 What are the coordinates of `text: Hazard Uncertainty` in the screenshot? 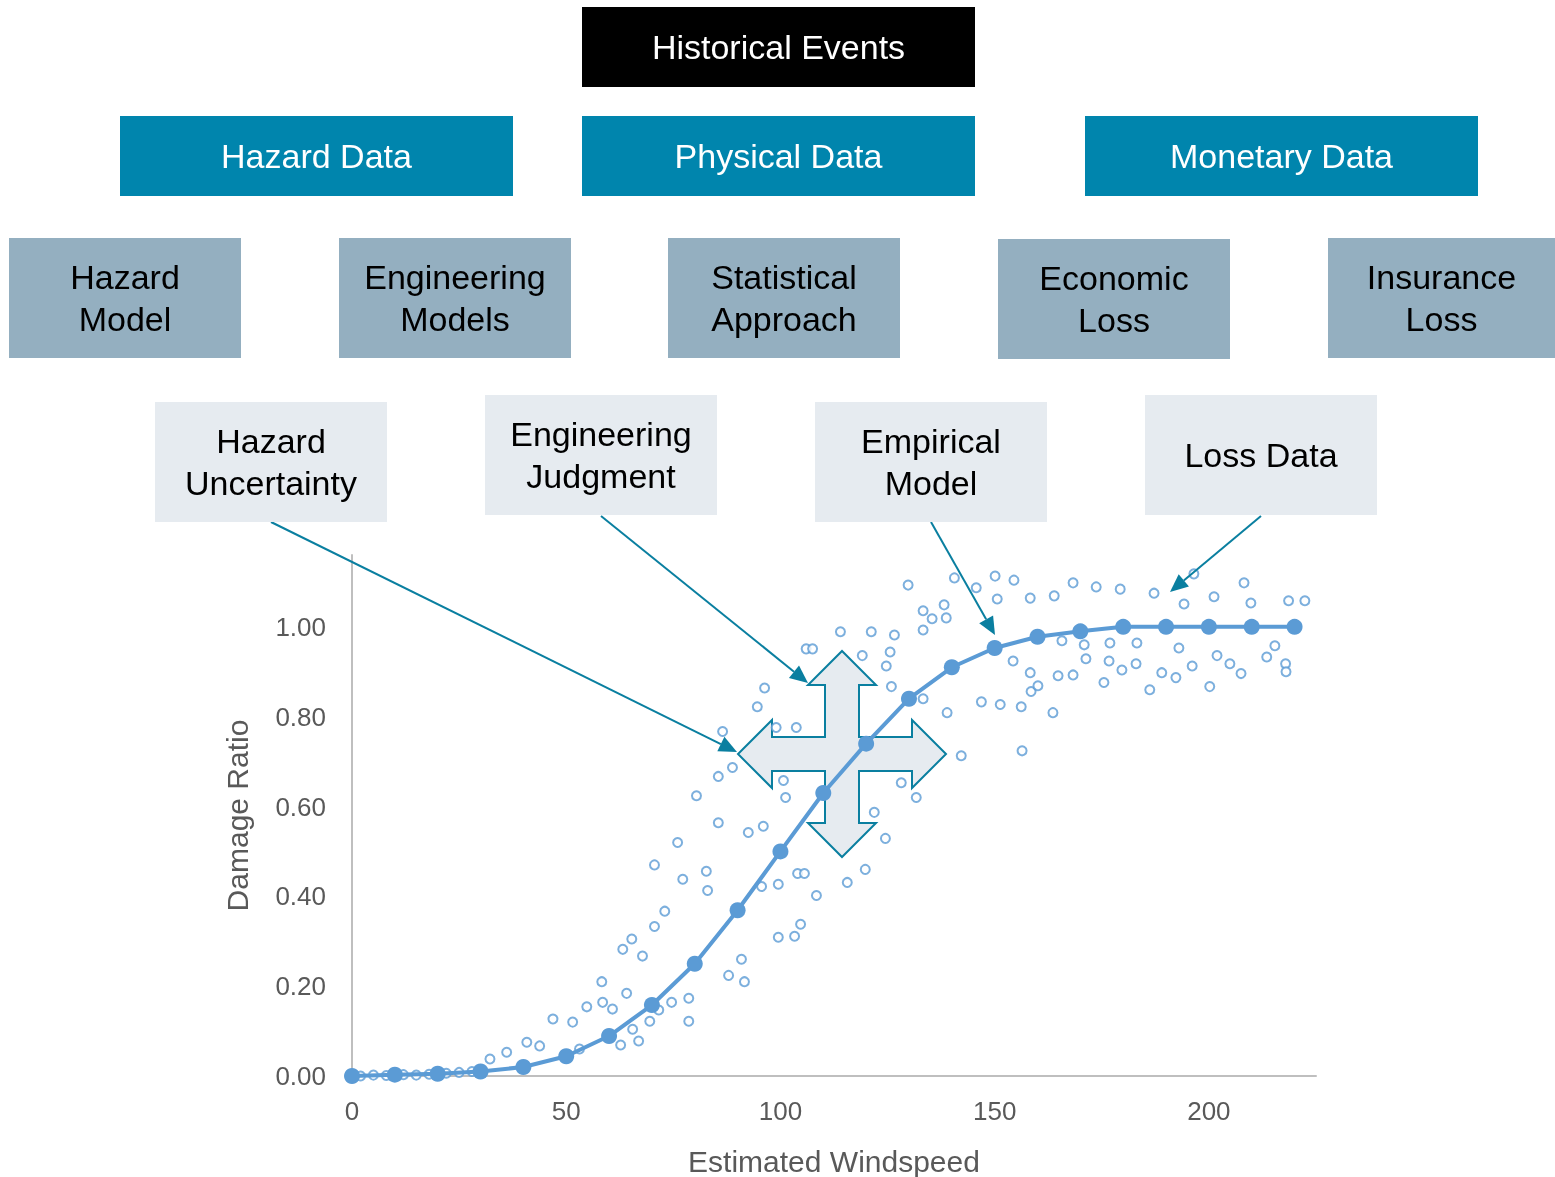 It's located at (271, 462).